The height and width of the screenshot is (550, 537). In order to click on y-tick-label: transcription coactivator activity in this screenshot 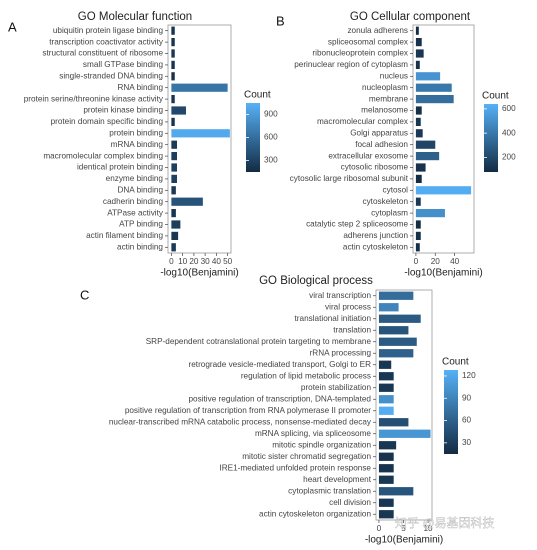, I will do `click(106, 41)`.